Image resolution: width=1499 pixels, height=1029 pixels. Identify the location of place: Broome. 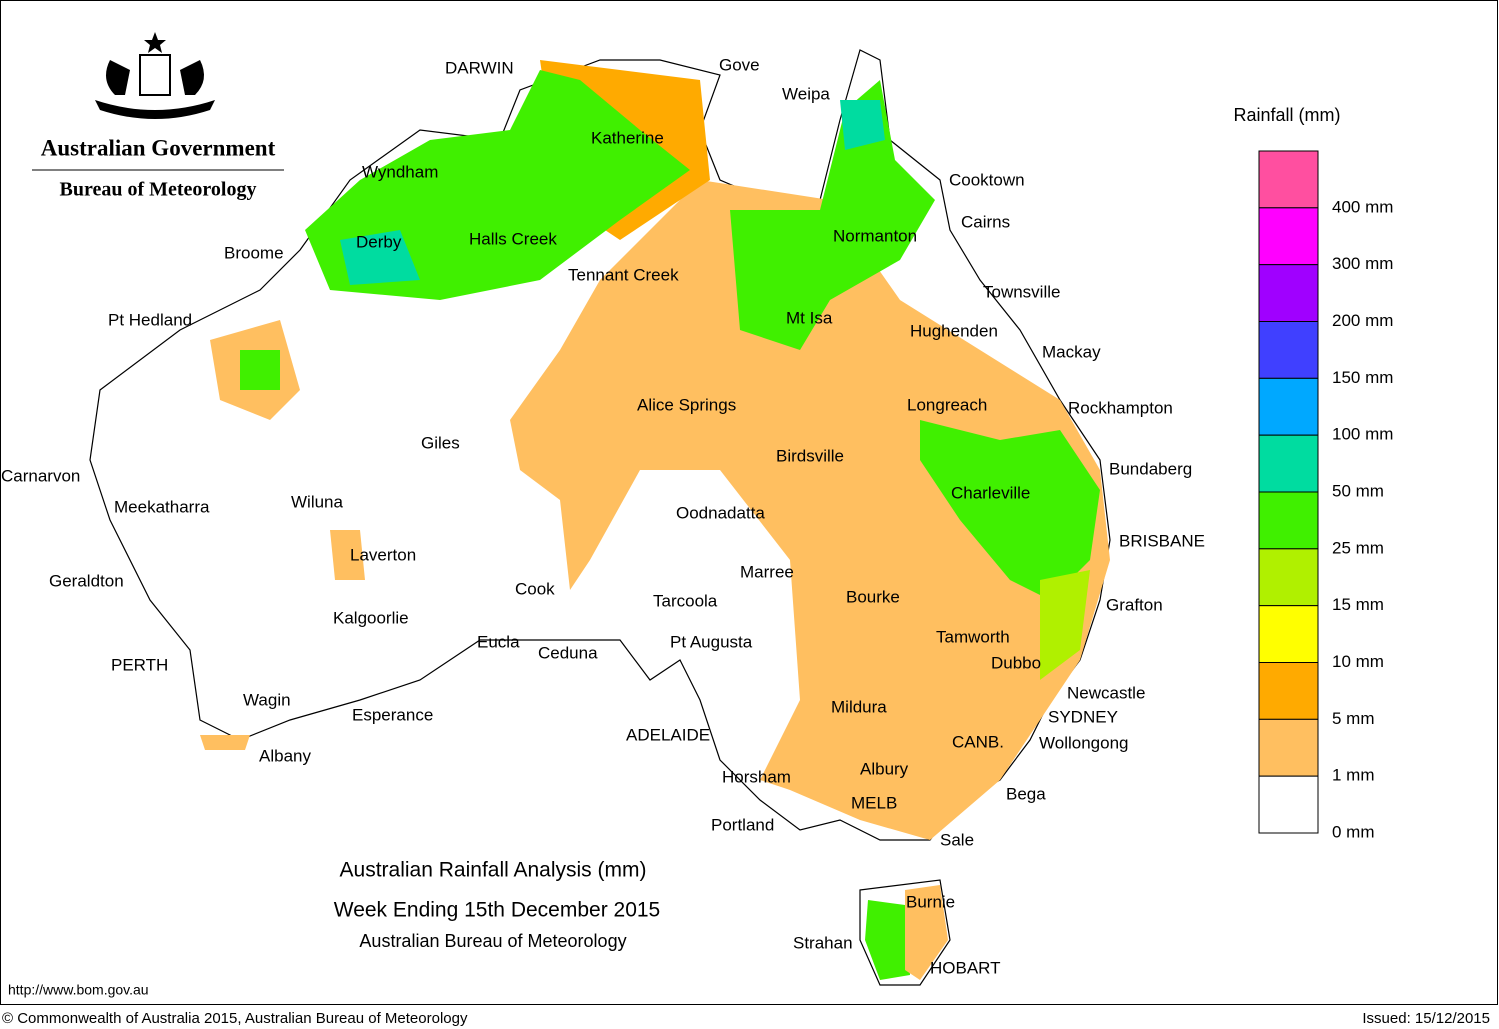
(254, 252).